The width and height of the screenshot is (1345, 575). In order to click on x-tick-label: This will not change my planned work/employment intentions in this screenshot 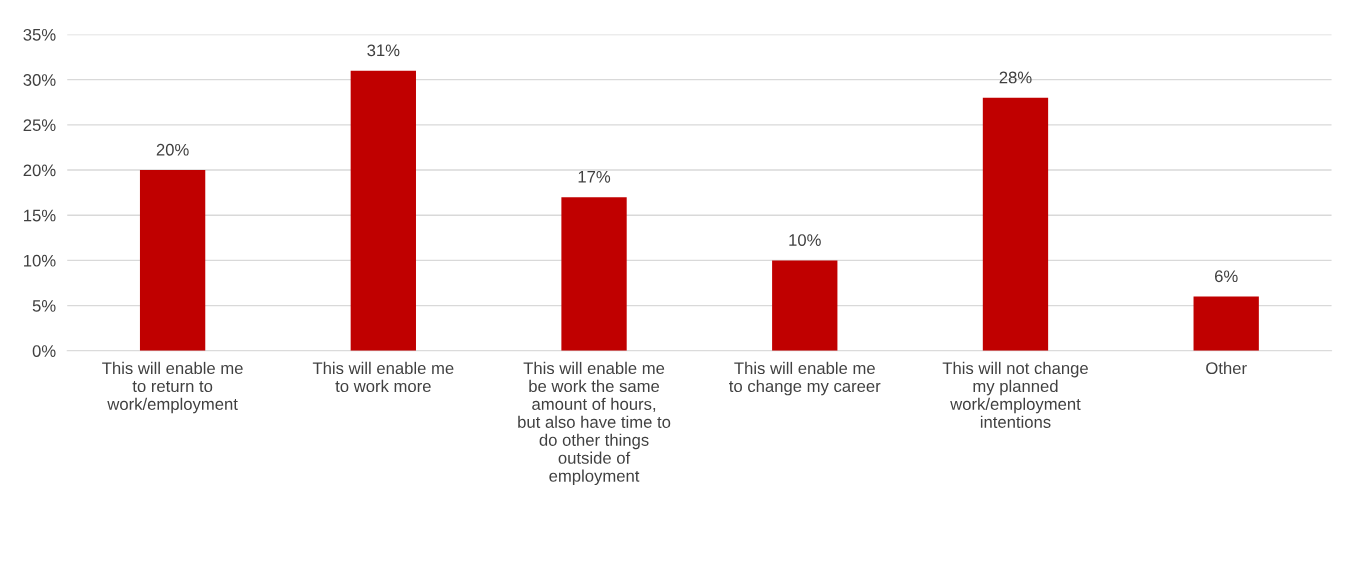, I will do `click(1015, 394)`.